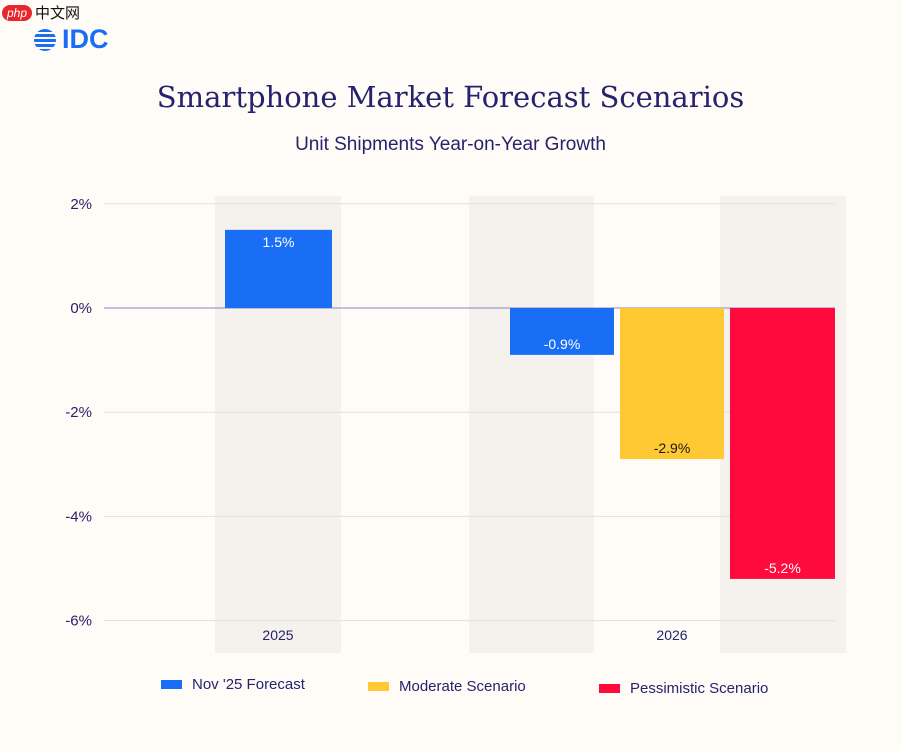 The height and width of the screenshot is (751, 901). I want to click on legend-item-nov-forecast: Nov '25 Forecast, so click(233, 684).